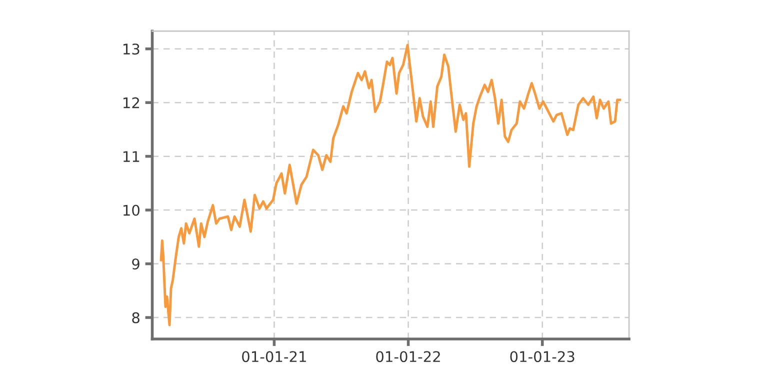  I want to click on y-tick-label: 13, so click(132, 49).